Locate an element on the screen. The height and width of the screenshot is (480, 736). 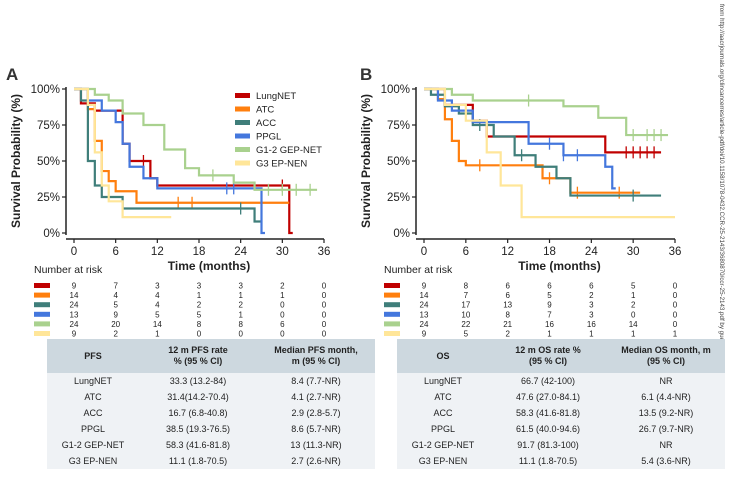
x-tick-label: 18 is located at coordinates (549, 252).